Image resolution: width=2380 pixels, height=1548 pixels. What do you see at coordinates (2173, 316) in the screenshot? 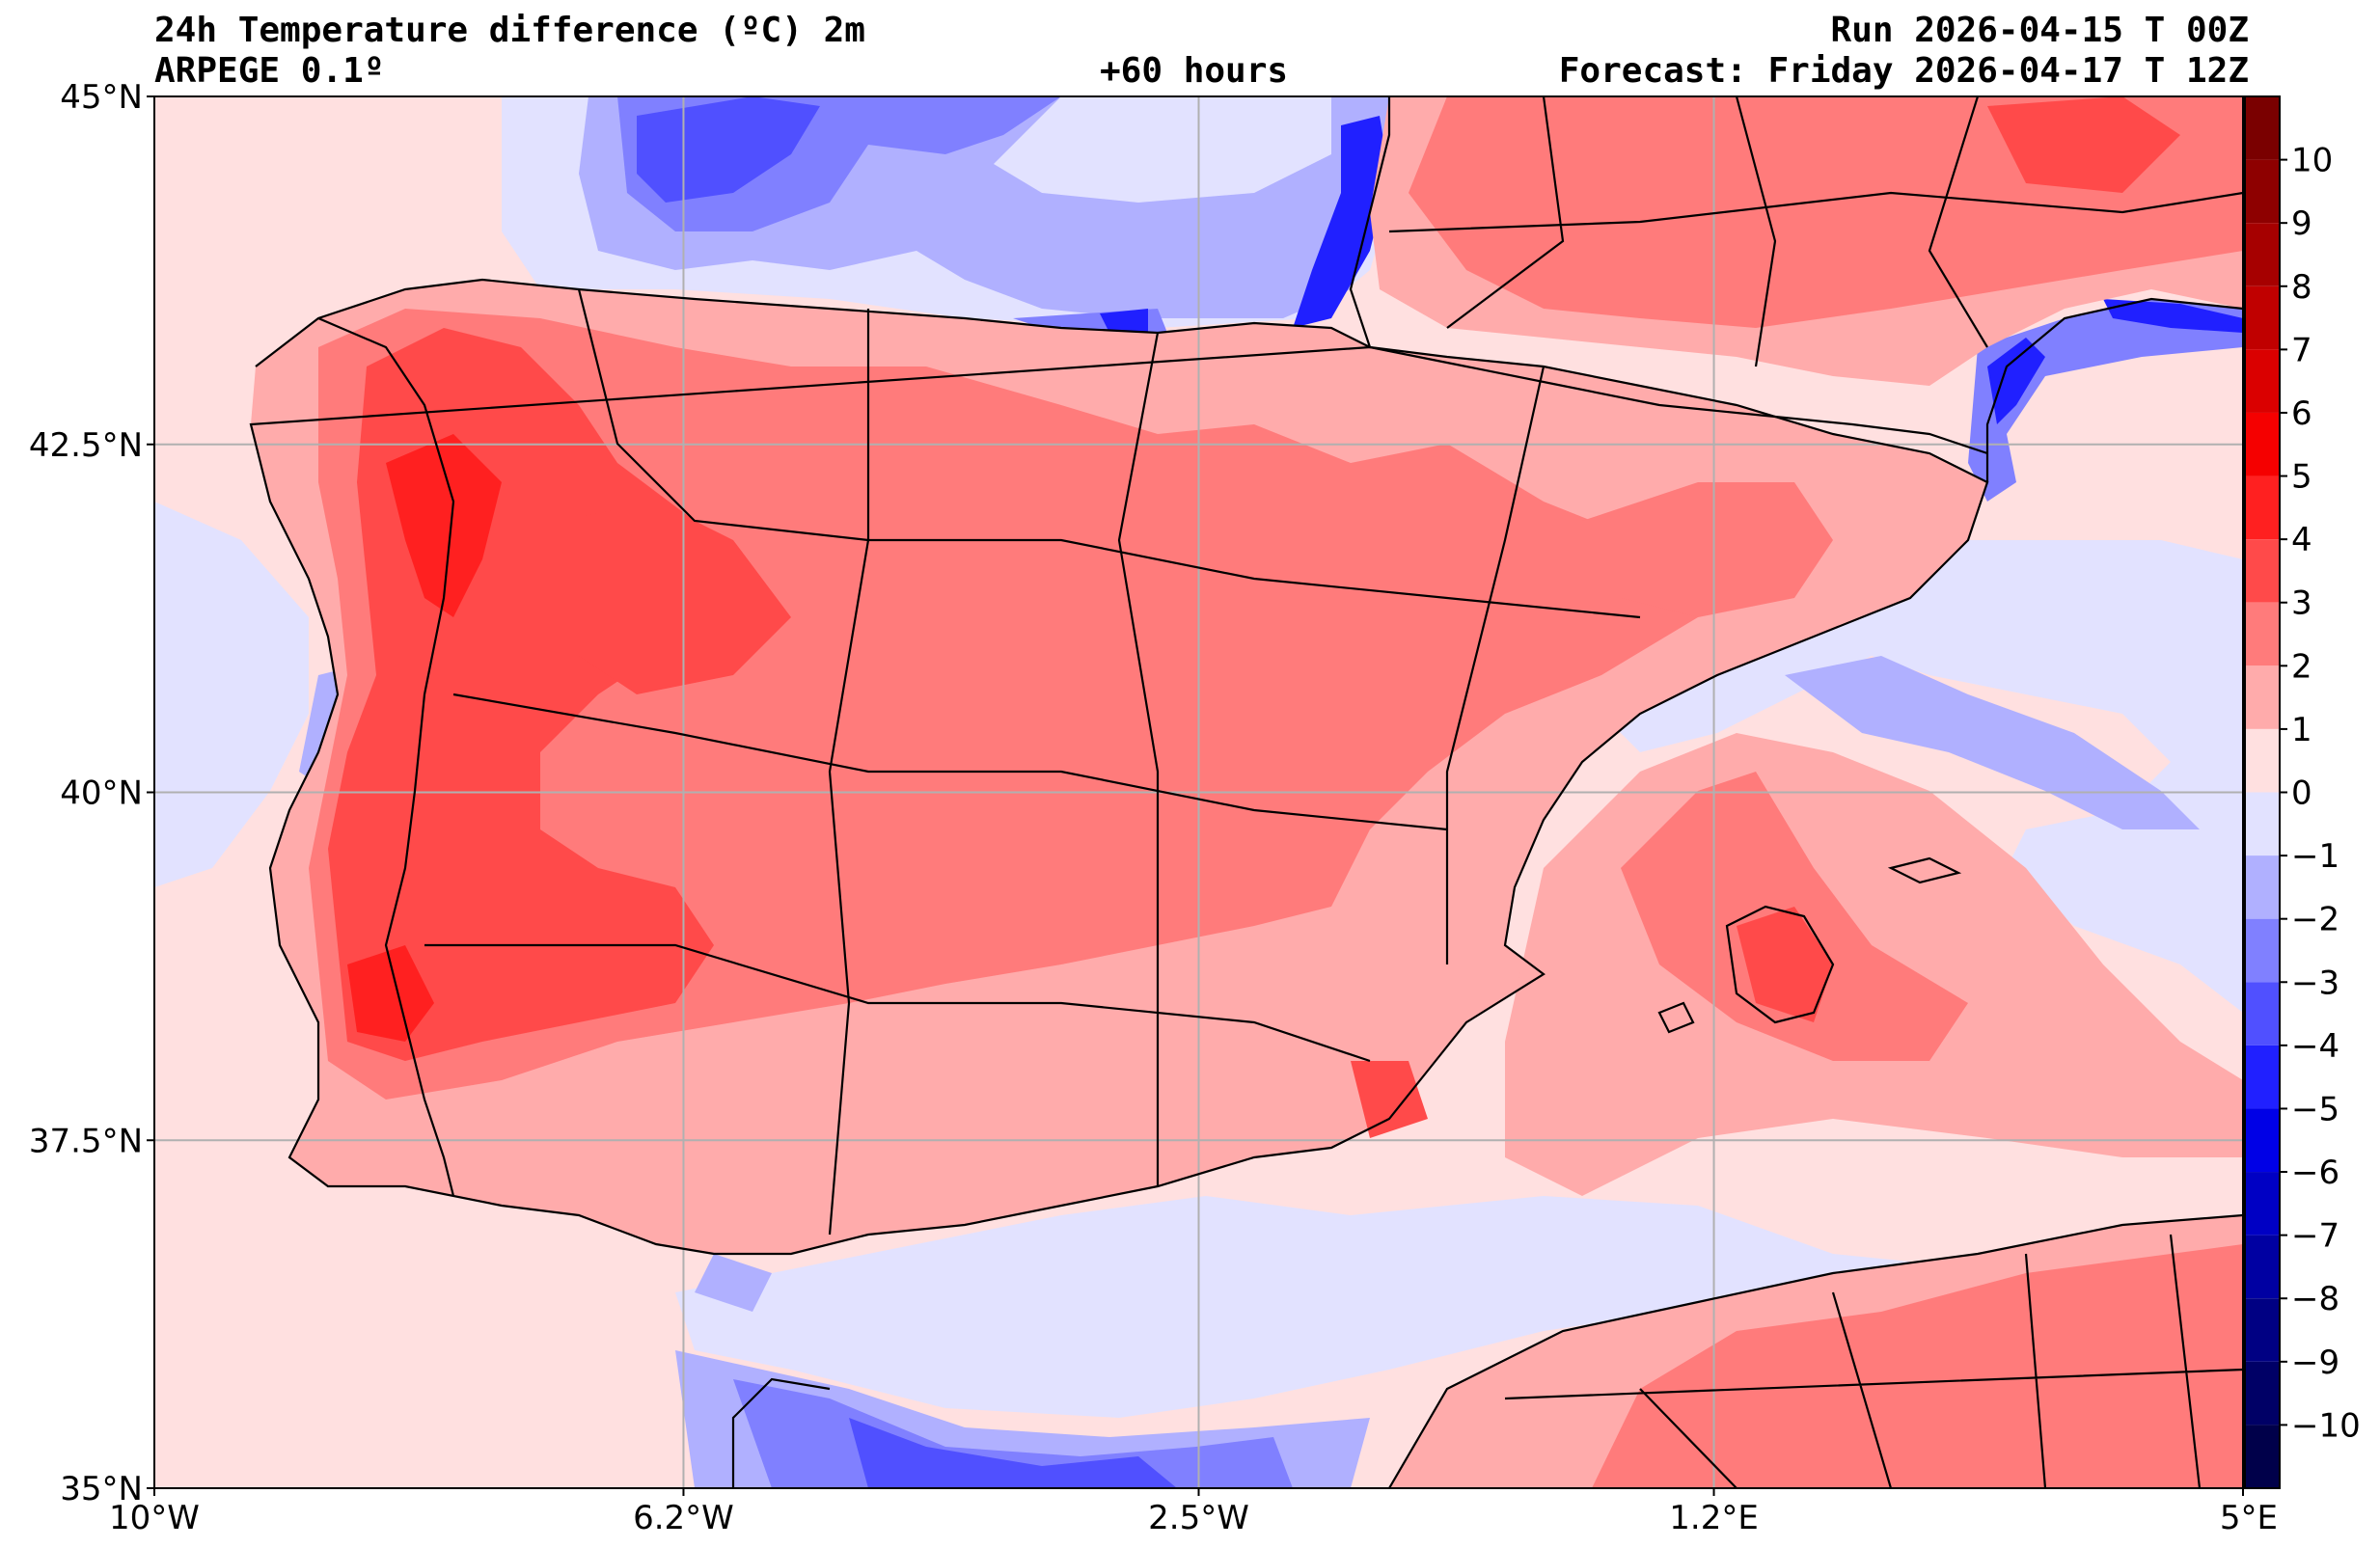
I see `ligurian-deep` at bounding box center [2173, 316].